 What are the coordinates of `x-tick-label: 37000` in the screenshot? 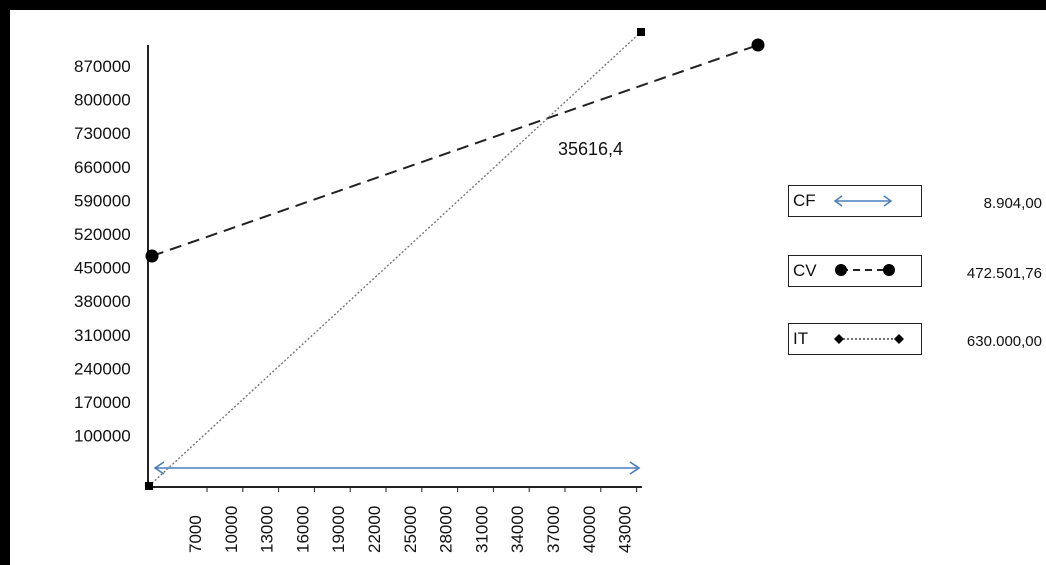 It's located at (553, 529).